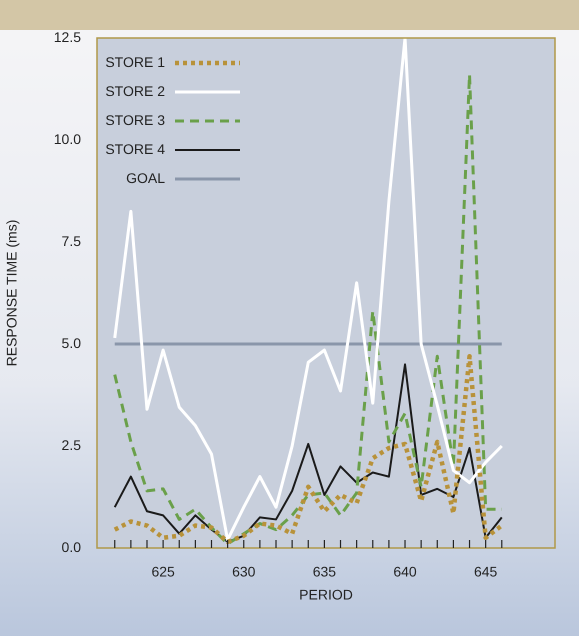 The image size is (579, 636). I want to click on x-axis-title: PERIOD, so click(326, 594).